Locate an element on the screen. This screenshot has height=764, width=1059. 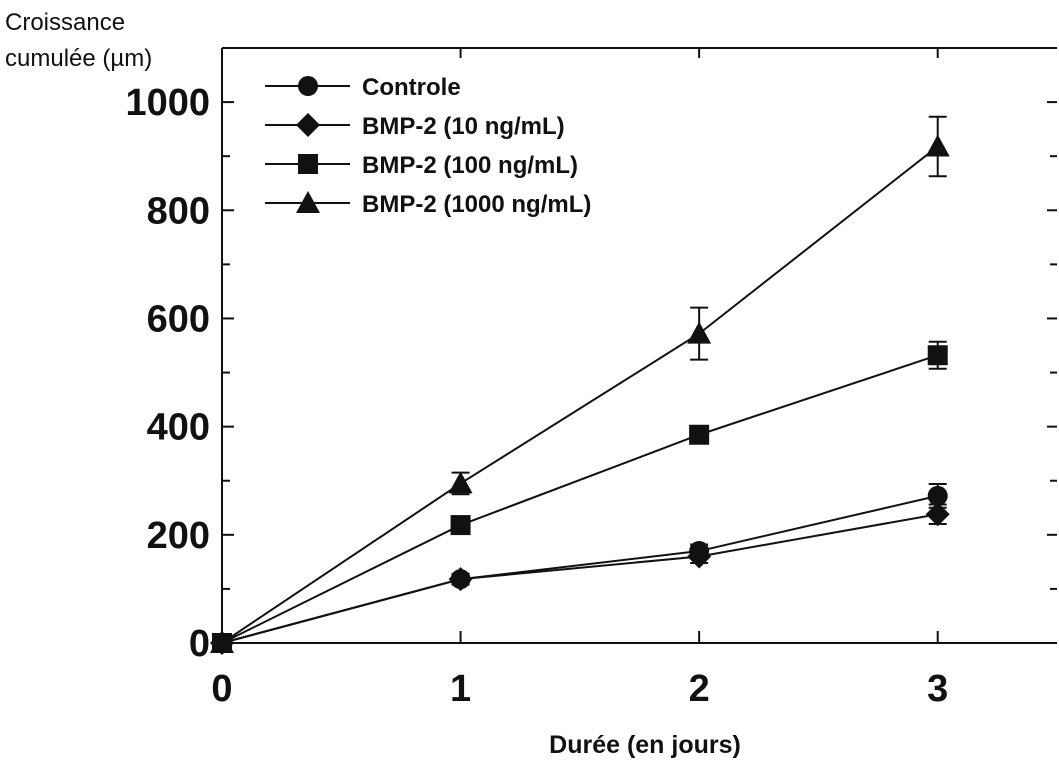
legend-label: BMP-2 (1000 ng/mL) is located at coordinates (476, 204).